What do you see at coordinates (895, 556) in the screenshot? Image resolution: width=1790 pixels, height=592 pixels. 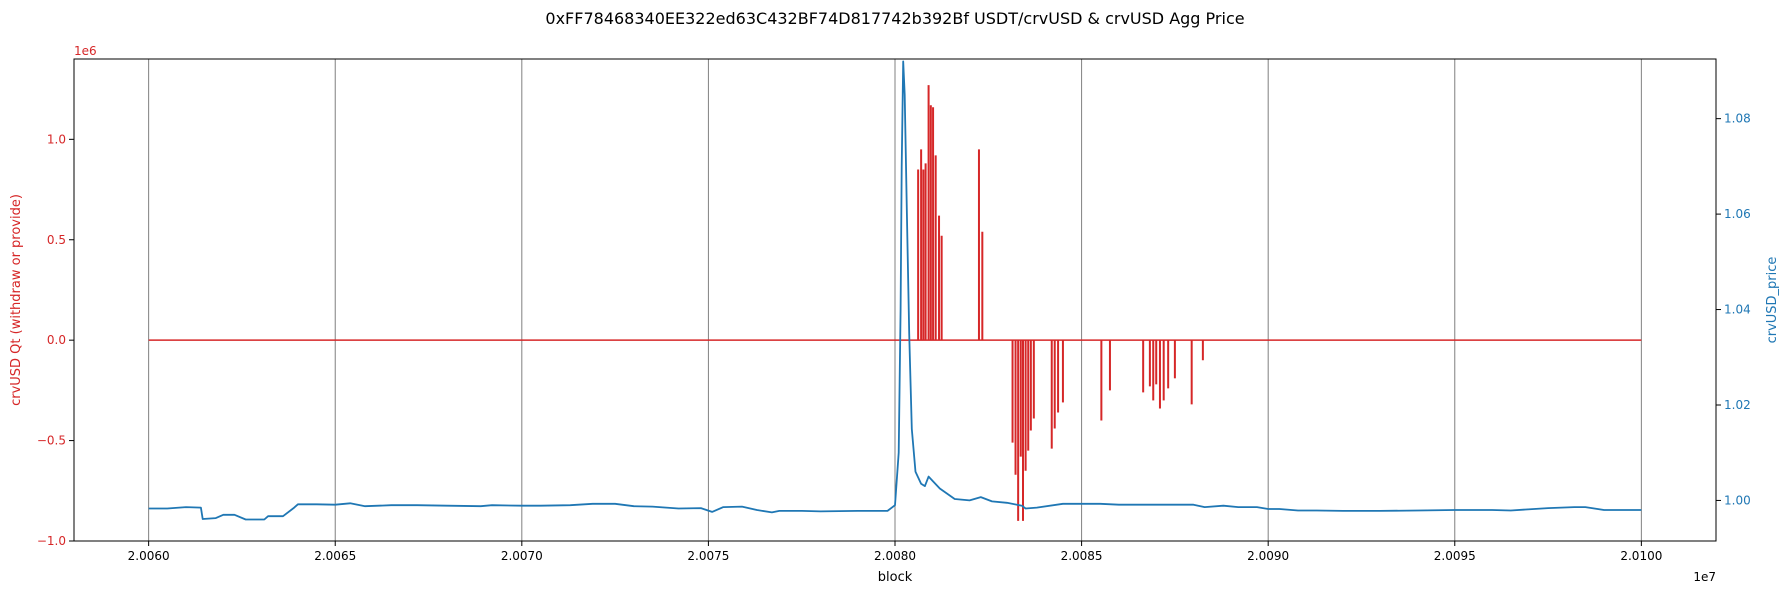 I see `x-tick-label: 2.0080` at bounding box center [895, 556].